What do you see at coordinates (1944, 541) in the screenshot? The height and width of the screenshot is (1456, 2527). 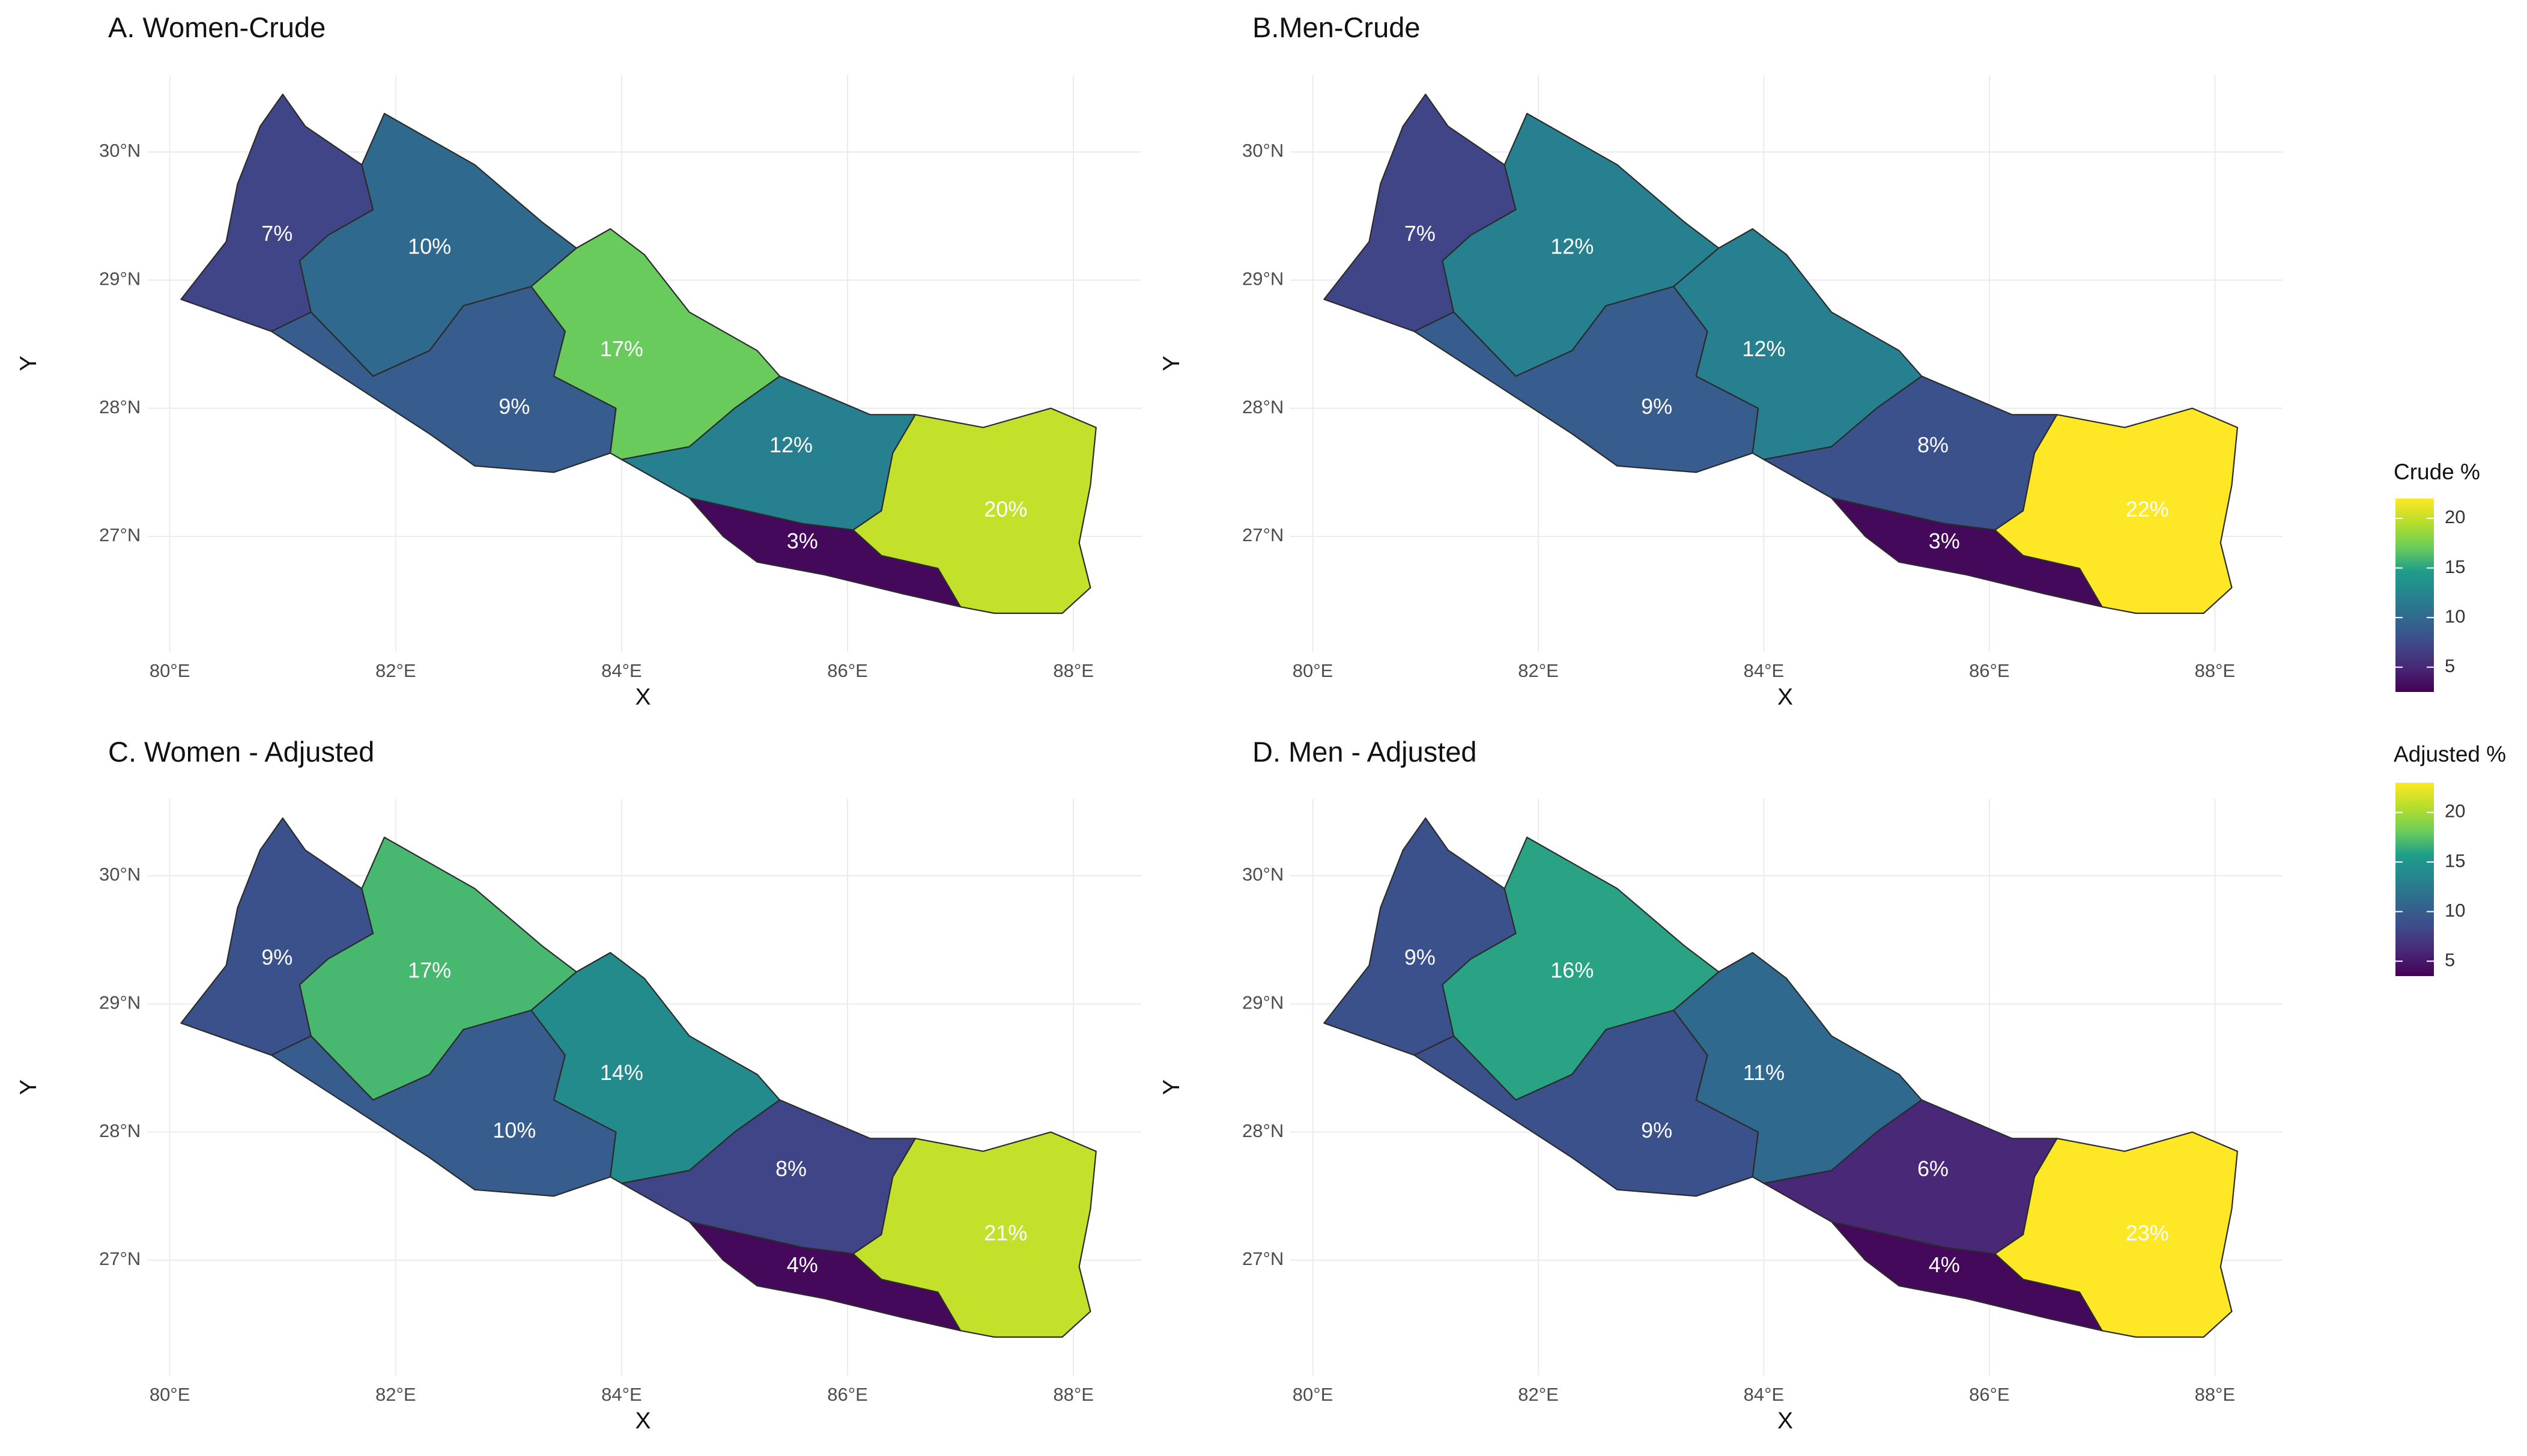 I see `province-label: 3%` at bounding box center [1944, 541].